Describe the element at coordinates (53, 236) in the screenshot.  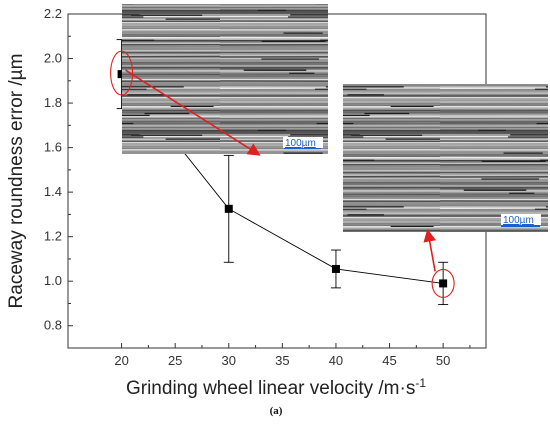
I see `y-tick-label: 1.2` at that location.